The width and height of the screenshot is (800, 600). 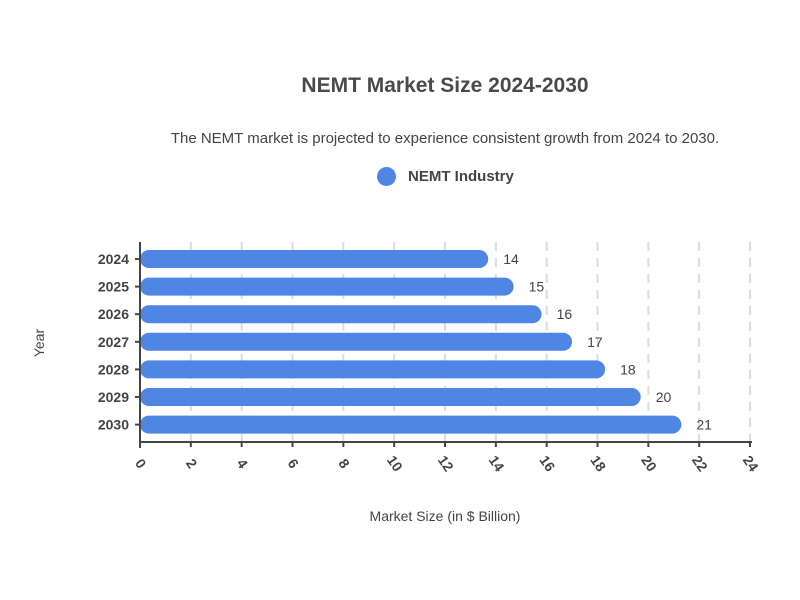 What do you see at coordinates (595, 342) in the screenshot?
I see `data-label: 17` at bounding box center [595, 342].